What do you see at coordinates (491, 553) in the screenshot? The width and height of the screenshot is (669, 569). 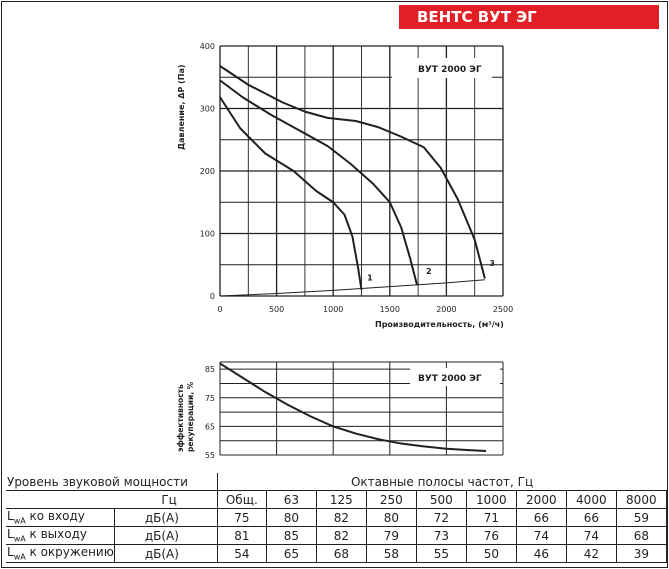 I see `table-cell: 50` at bounding box center [491, 553].